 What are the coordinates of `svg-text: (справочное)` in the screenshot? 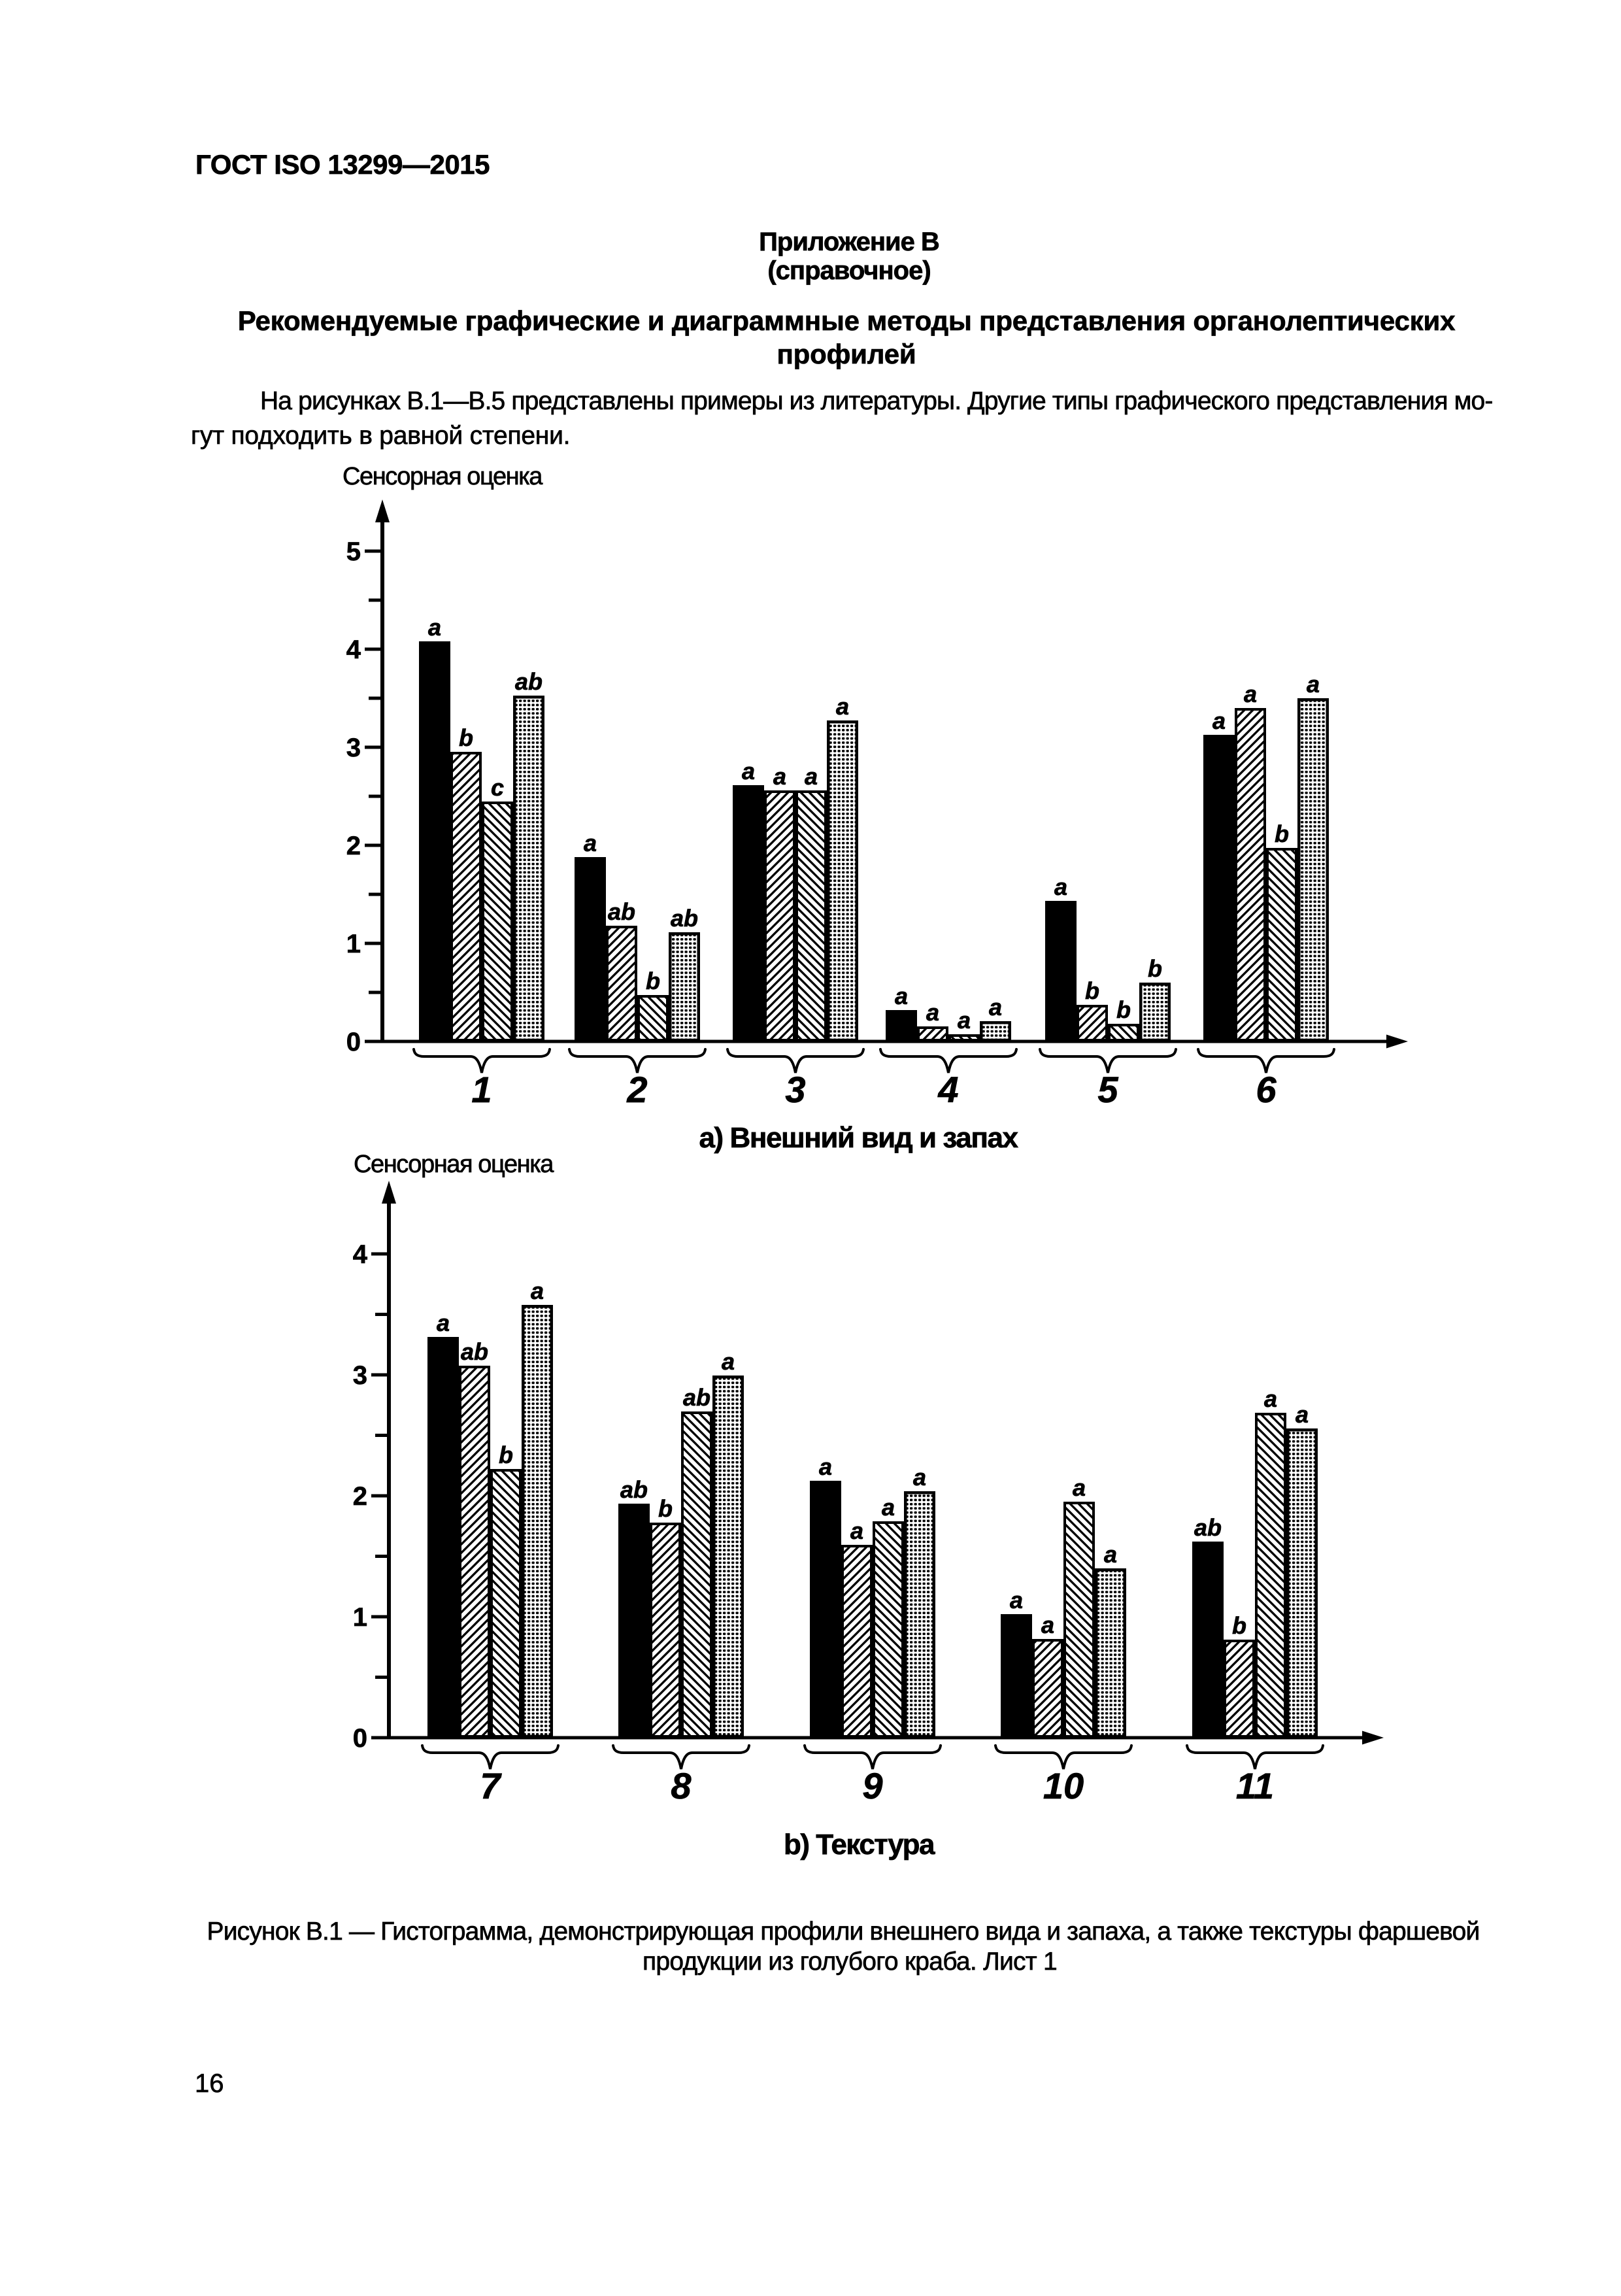 It's located at (849, 270).